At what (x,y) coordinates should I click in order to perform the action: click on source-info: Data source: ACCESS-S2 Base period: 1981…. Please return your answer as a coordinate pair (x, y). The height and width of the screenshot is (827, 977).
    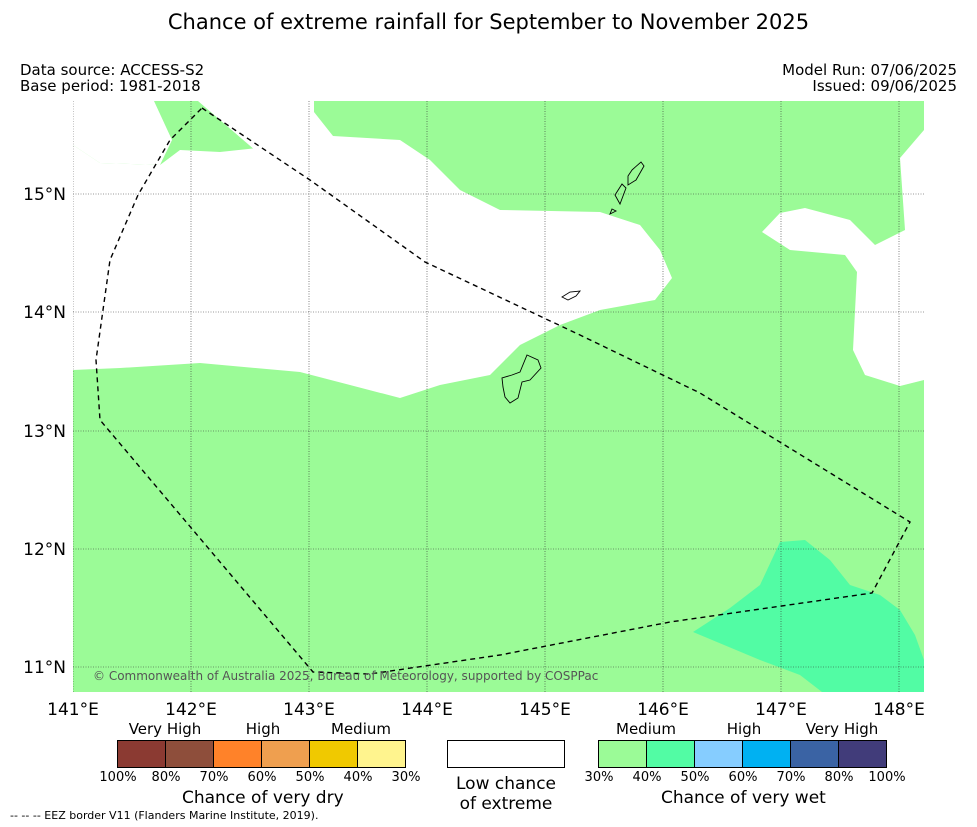
    Looking at the image, I should click on (112, 78).